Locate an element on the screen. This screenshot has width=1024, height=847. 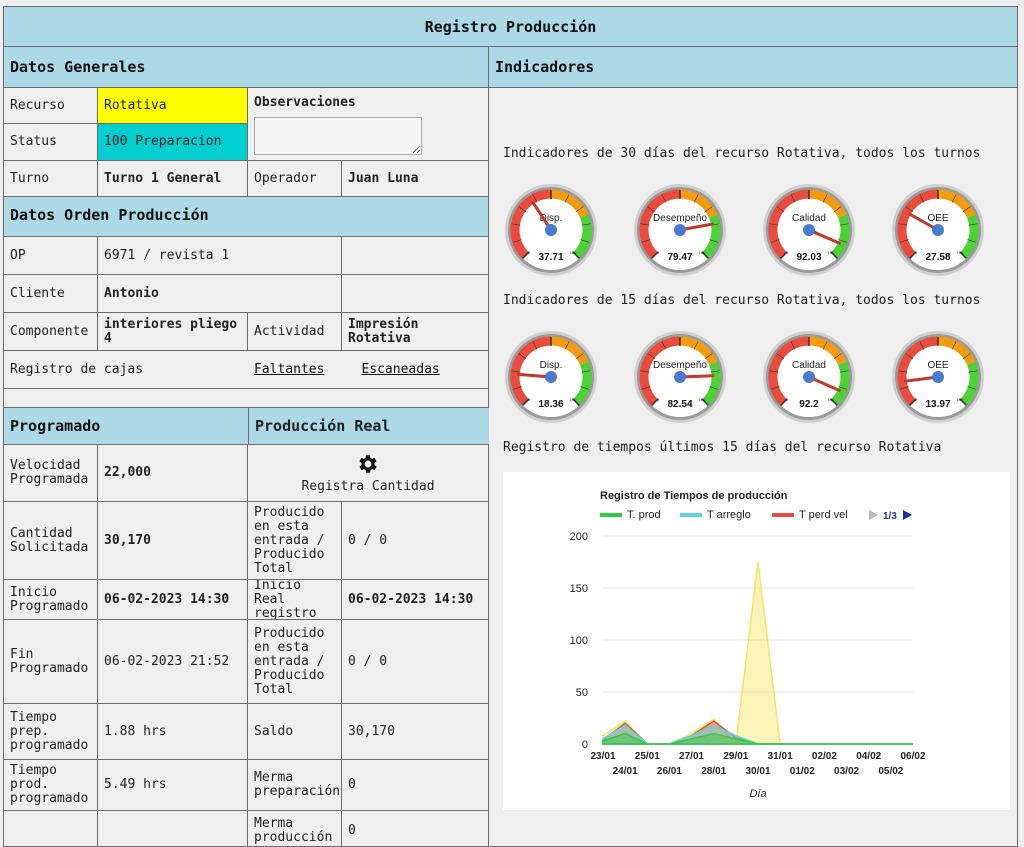
gauge-value: 79.47 is located at coordinates (679, 257).